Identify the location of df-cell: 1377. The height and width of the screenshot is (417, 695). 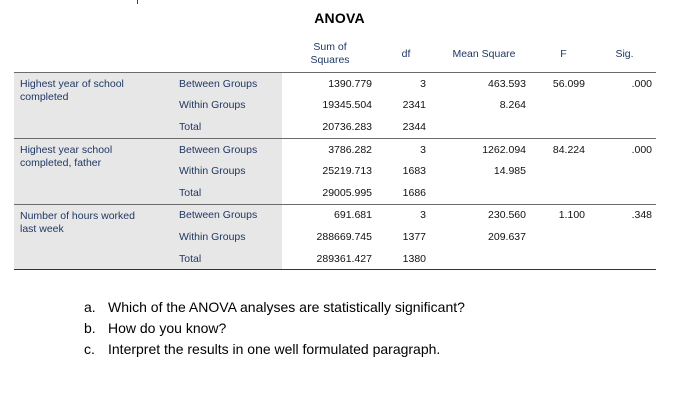
(414, 236).